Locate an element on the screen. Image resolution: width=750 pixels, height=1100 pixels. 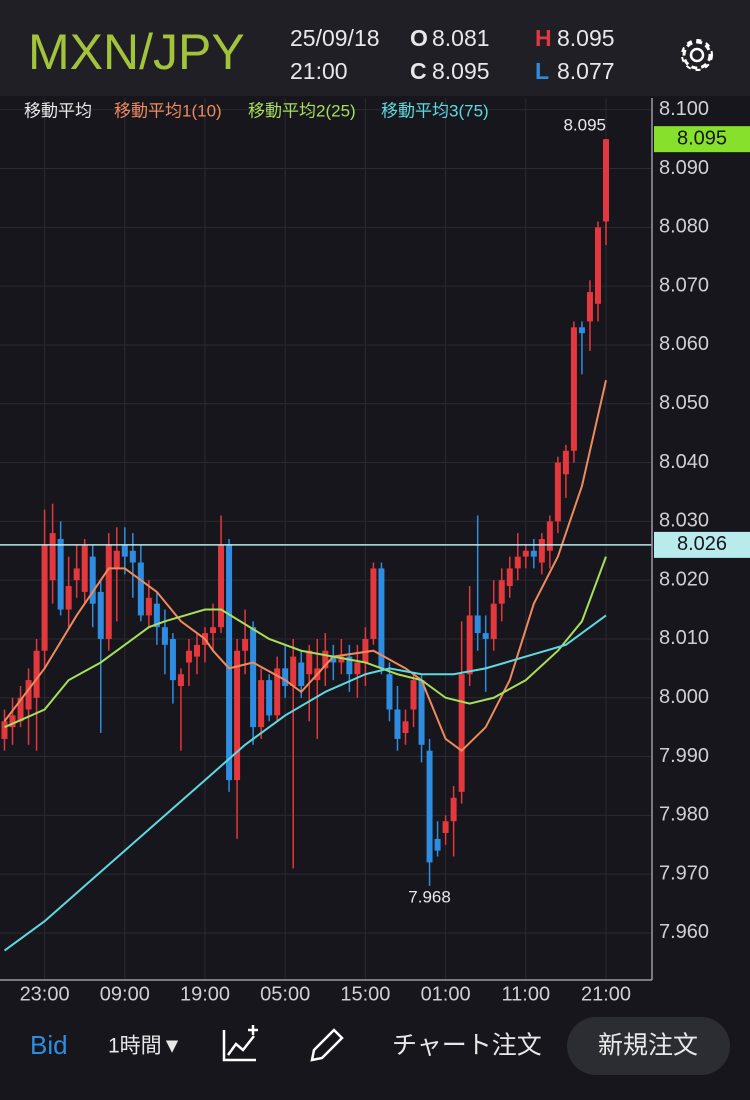
close-label: C is located at coordinates (418, 71).